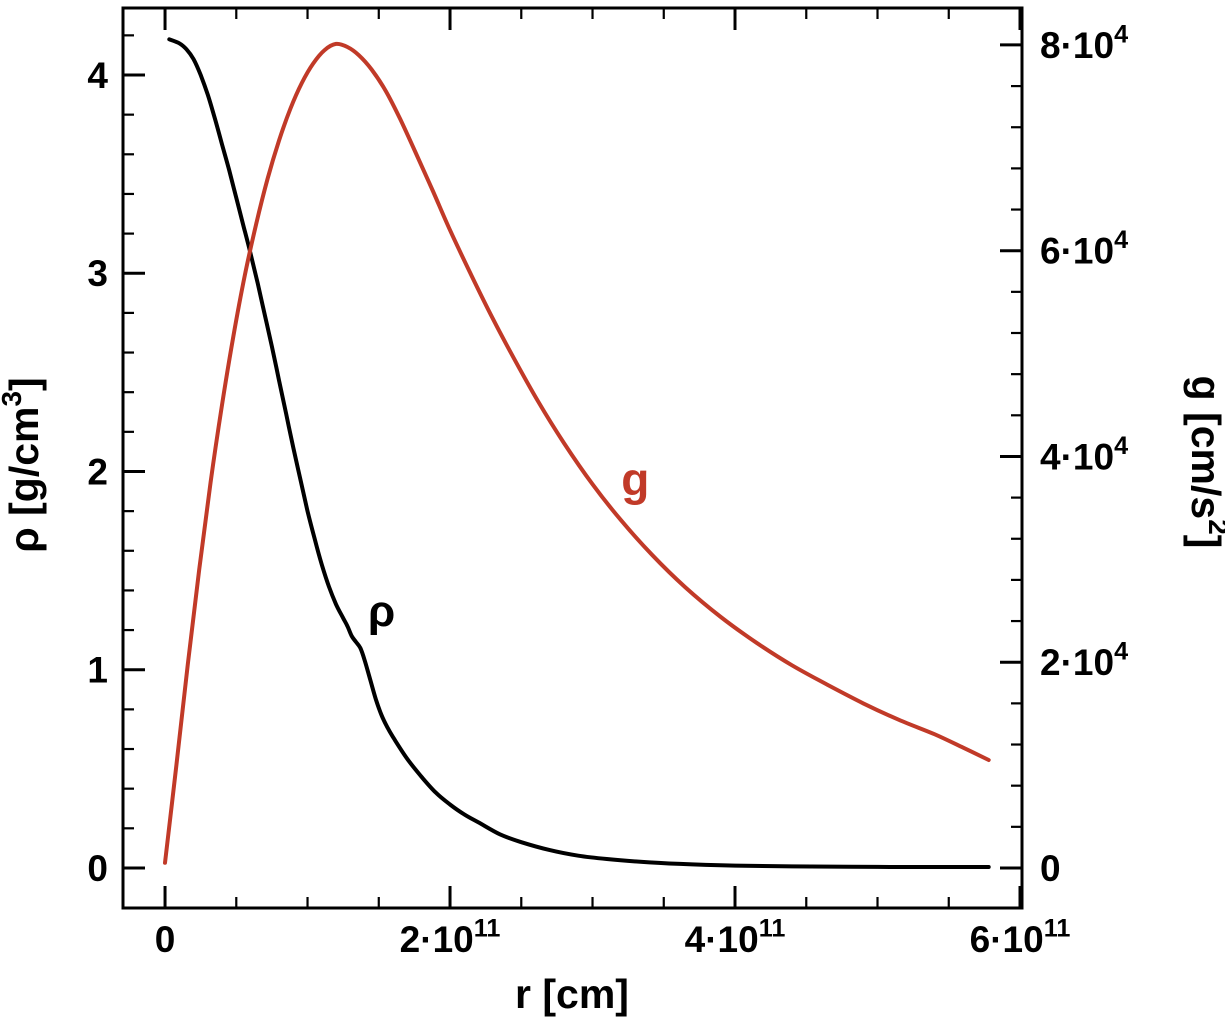  Describe the element at coordinates (1084, 43) in the screenshot. I see `right-tick-label: 8·10⁴` at that location.